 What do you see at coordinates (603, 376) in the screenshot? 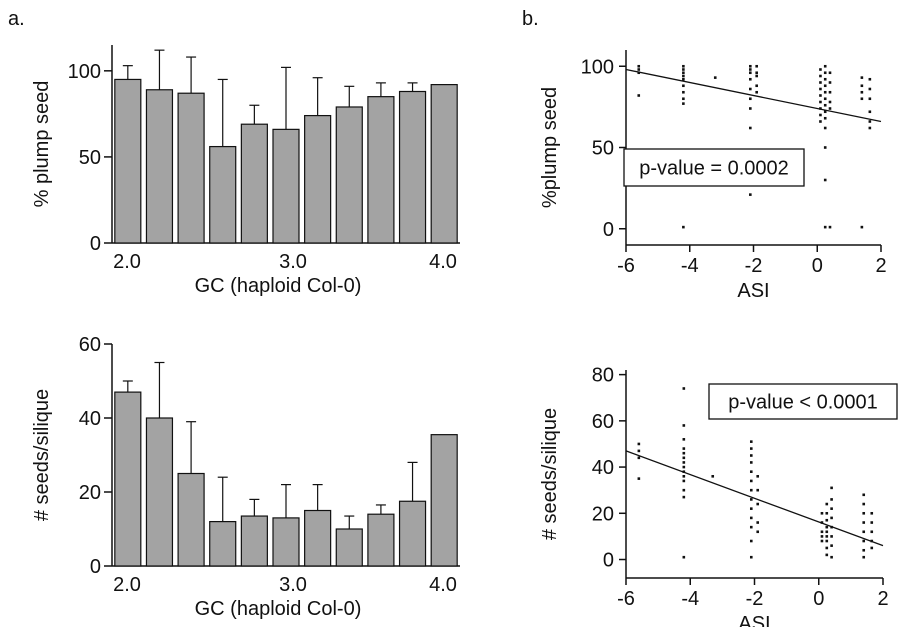
I see `y-tick-label: 80` at bounding box center [603, 376].